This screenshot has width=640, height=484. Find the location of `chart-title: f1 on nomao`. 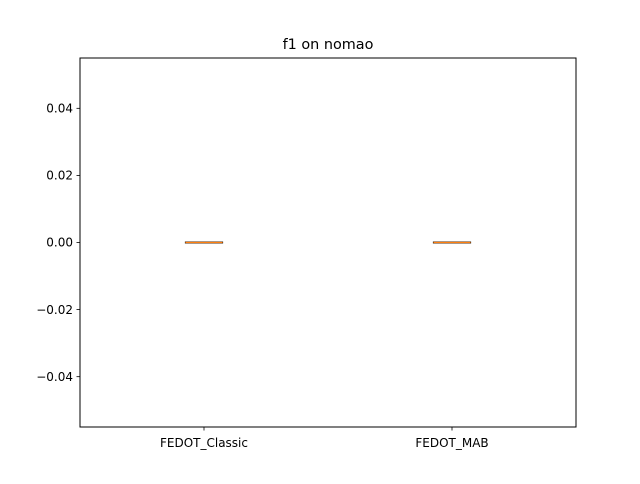

chart-title: f1 on nomao is located at coordinates (328, 45).